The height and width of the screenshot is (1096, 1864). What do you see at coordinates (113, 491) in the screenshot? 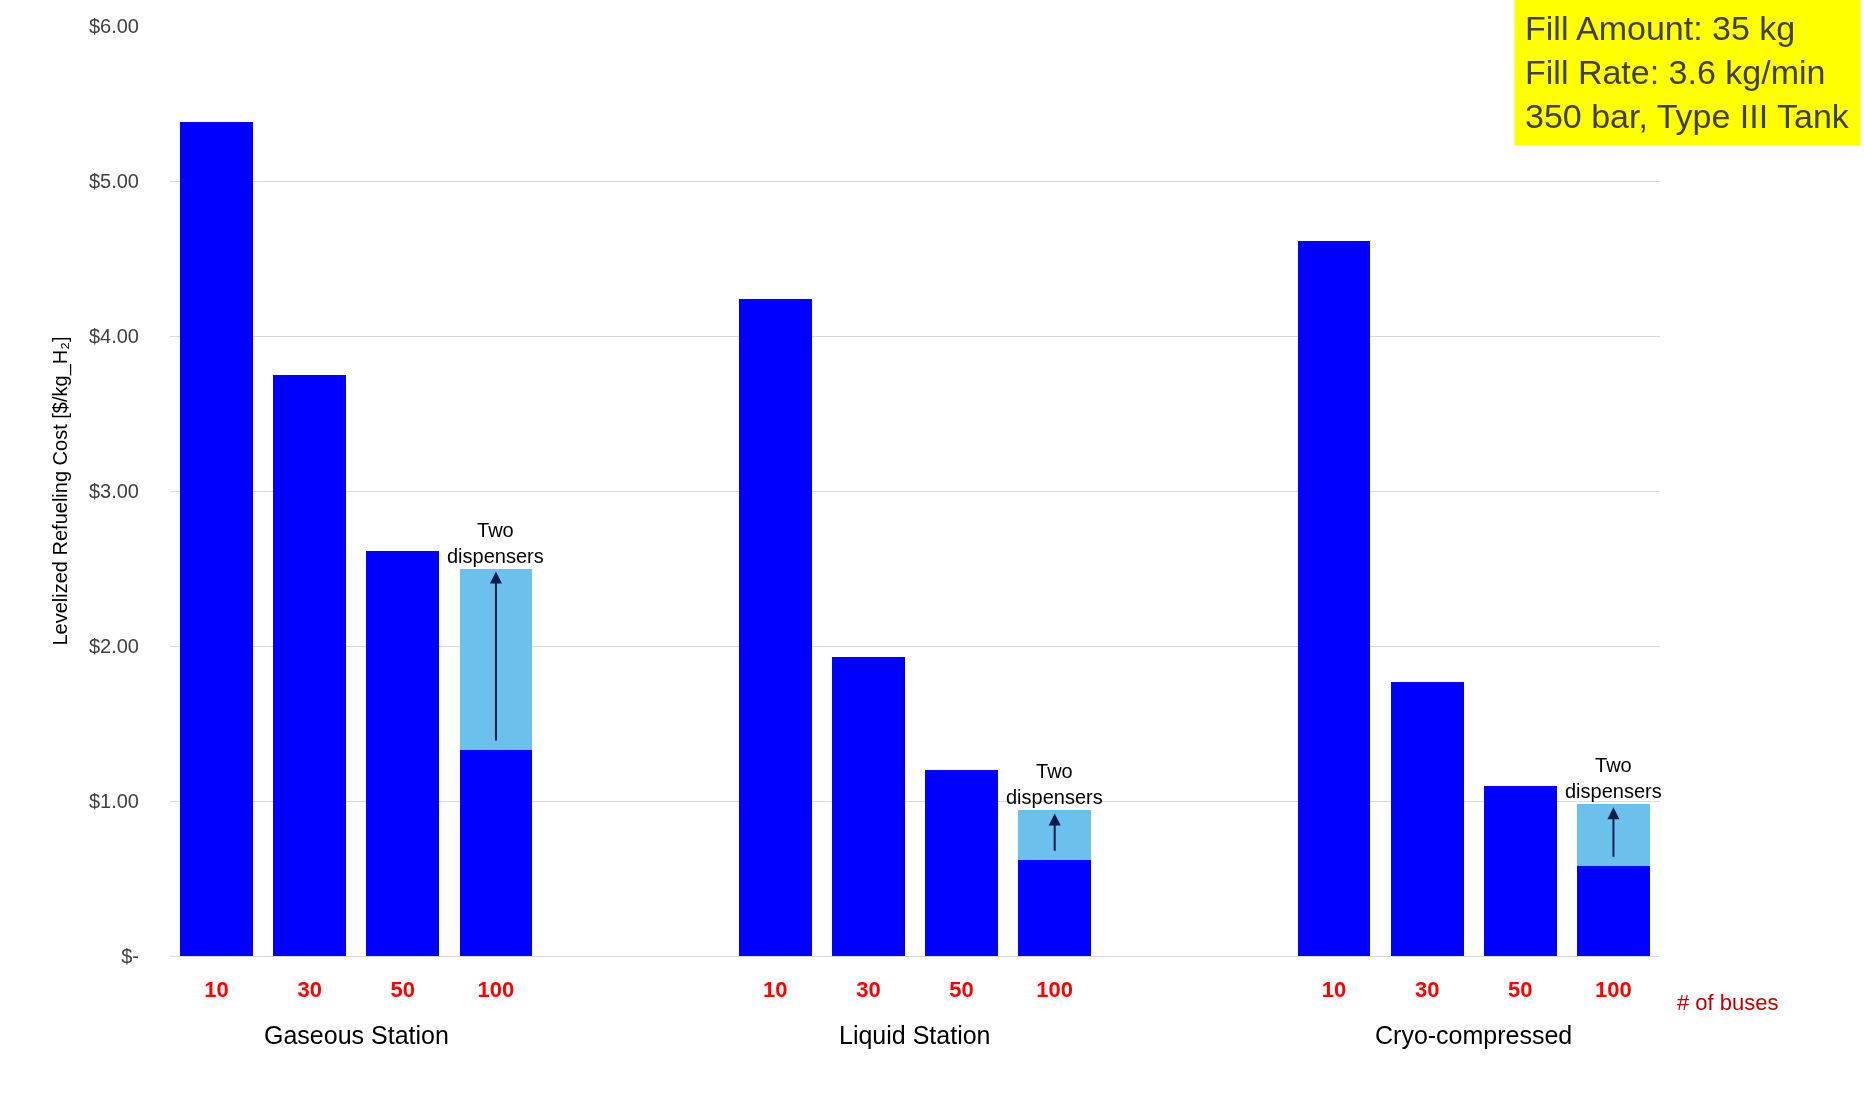
I see `y-tick-label: $3.00` at bounding box center [113, 491].